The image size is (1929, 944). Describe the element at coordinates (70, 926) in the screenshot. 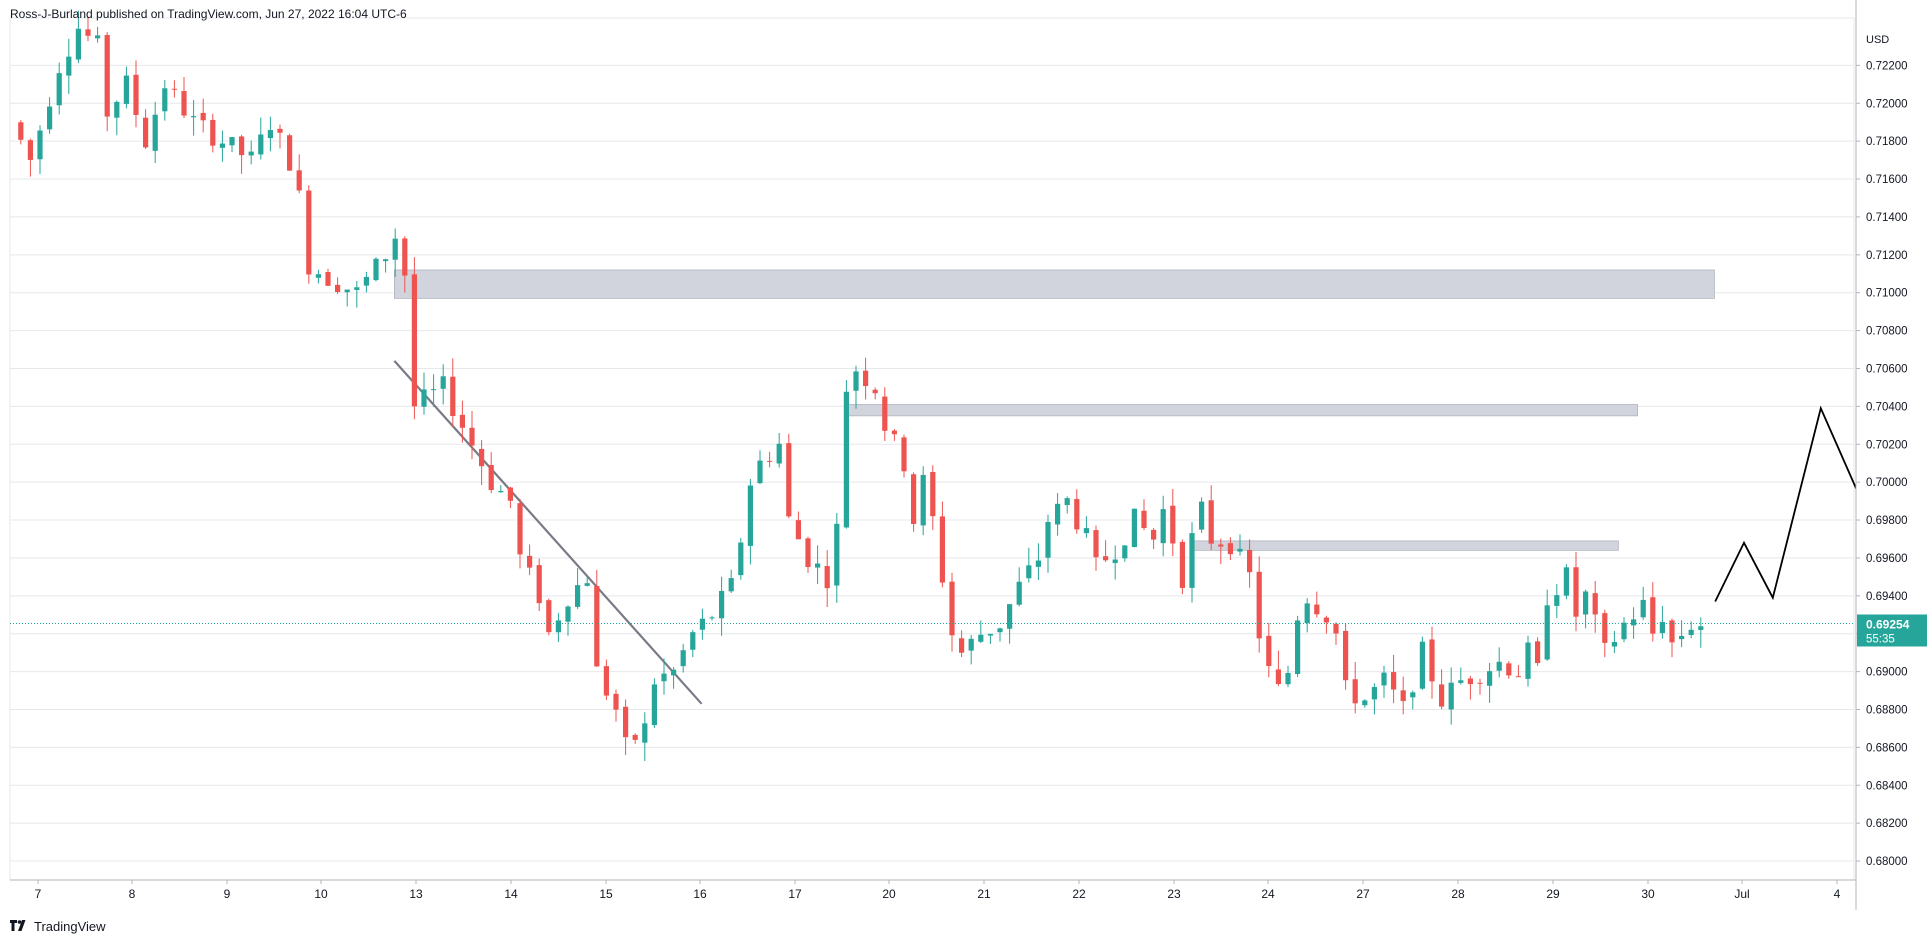

I see `brand-name: TradingView` at that location.